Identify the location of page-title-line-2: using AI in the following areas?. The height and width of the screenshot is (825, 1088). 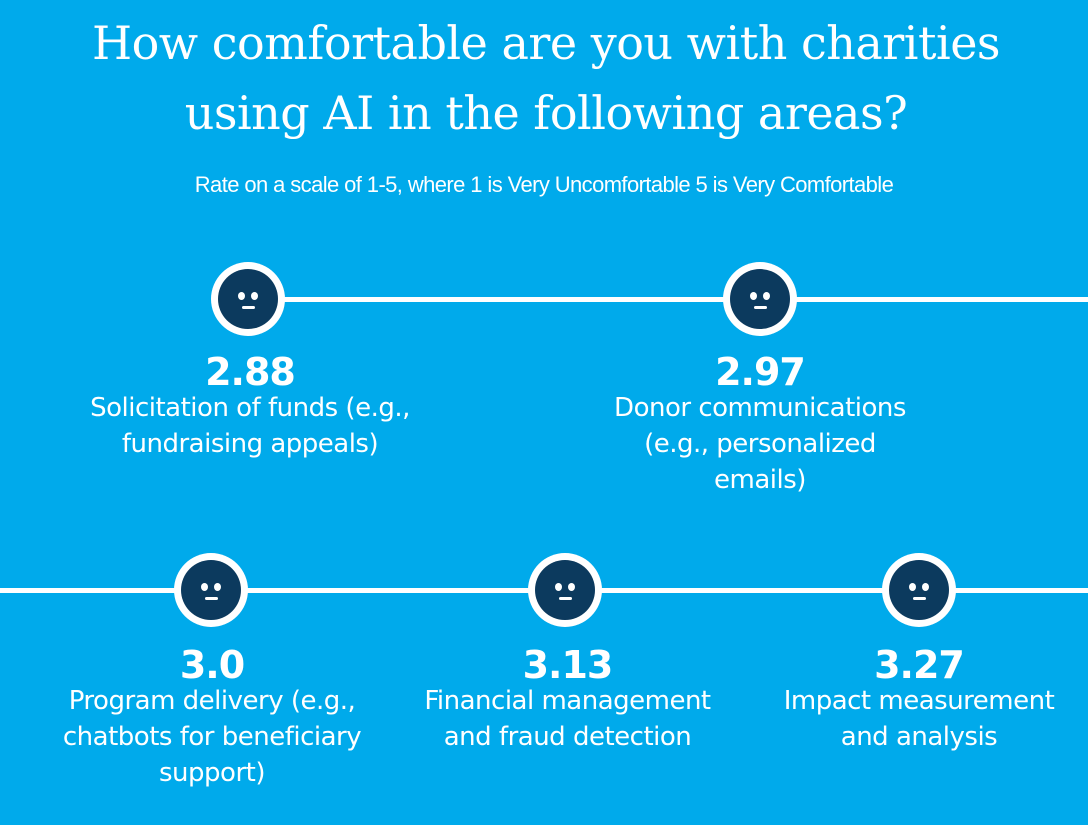
(546, 113).